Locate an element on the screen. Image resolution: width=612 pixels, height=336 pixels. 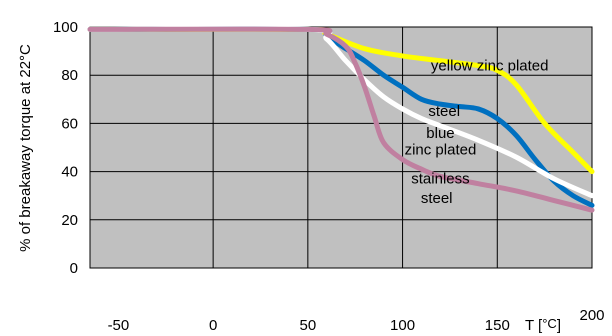
x-tick-label: 50 is located at coordinates (308, 325).